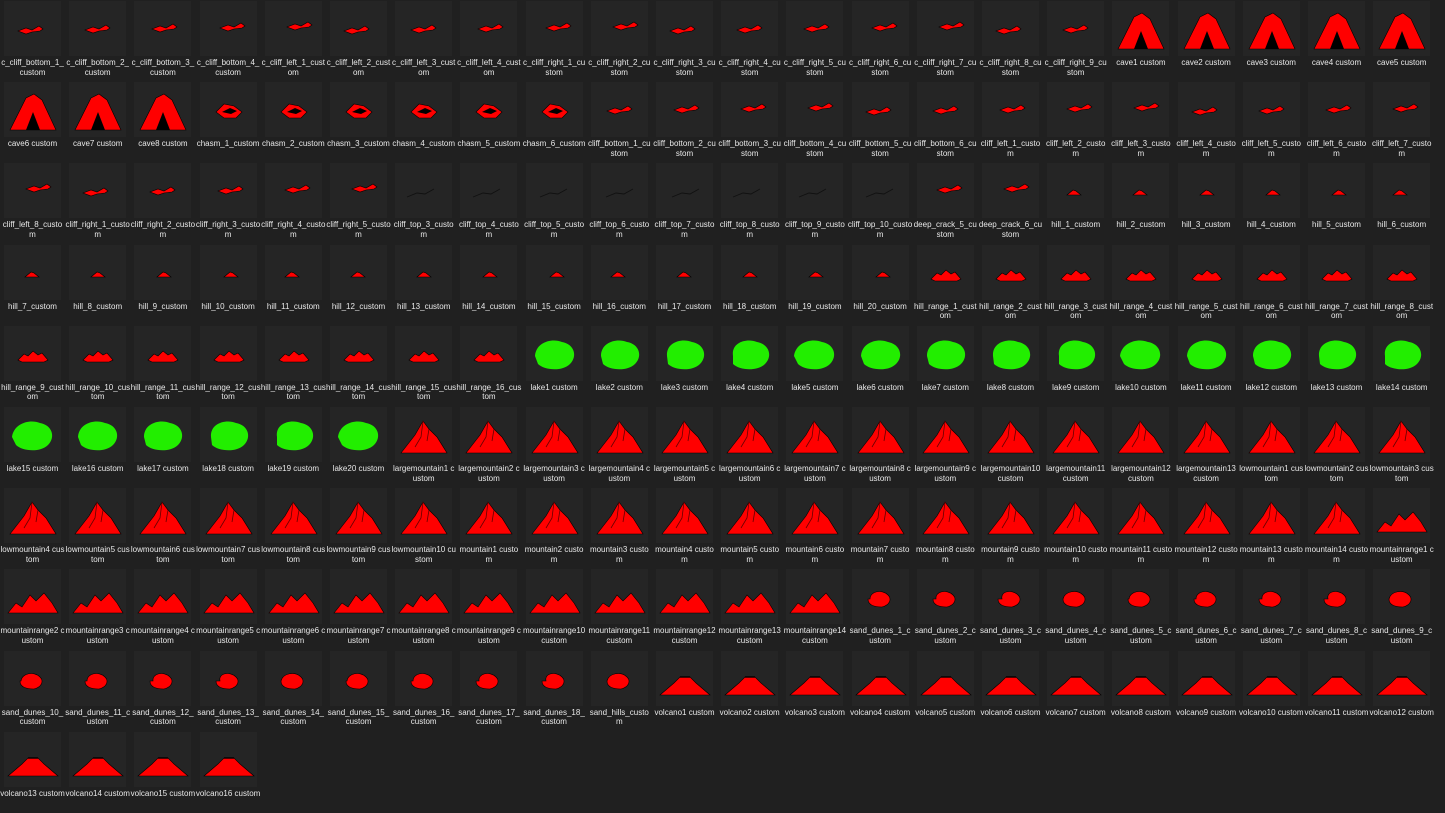  Describe the element at coordinates (749, 284) in the screenshot. I see `file-tile: hill_18_custom` at that location.